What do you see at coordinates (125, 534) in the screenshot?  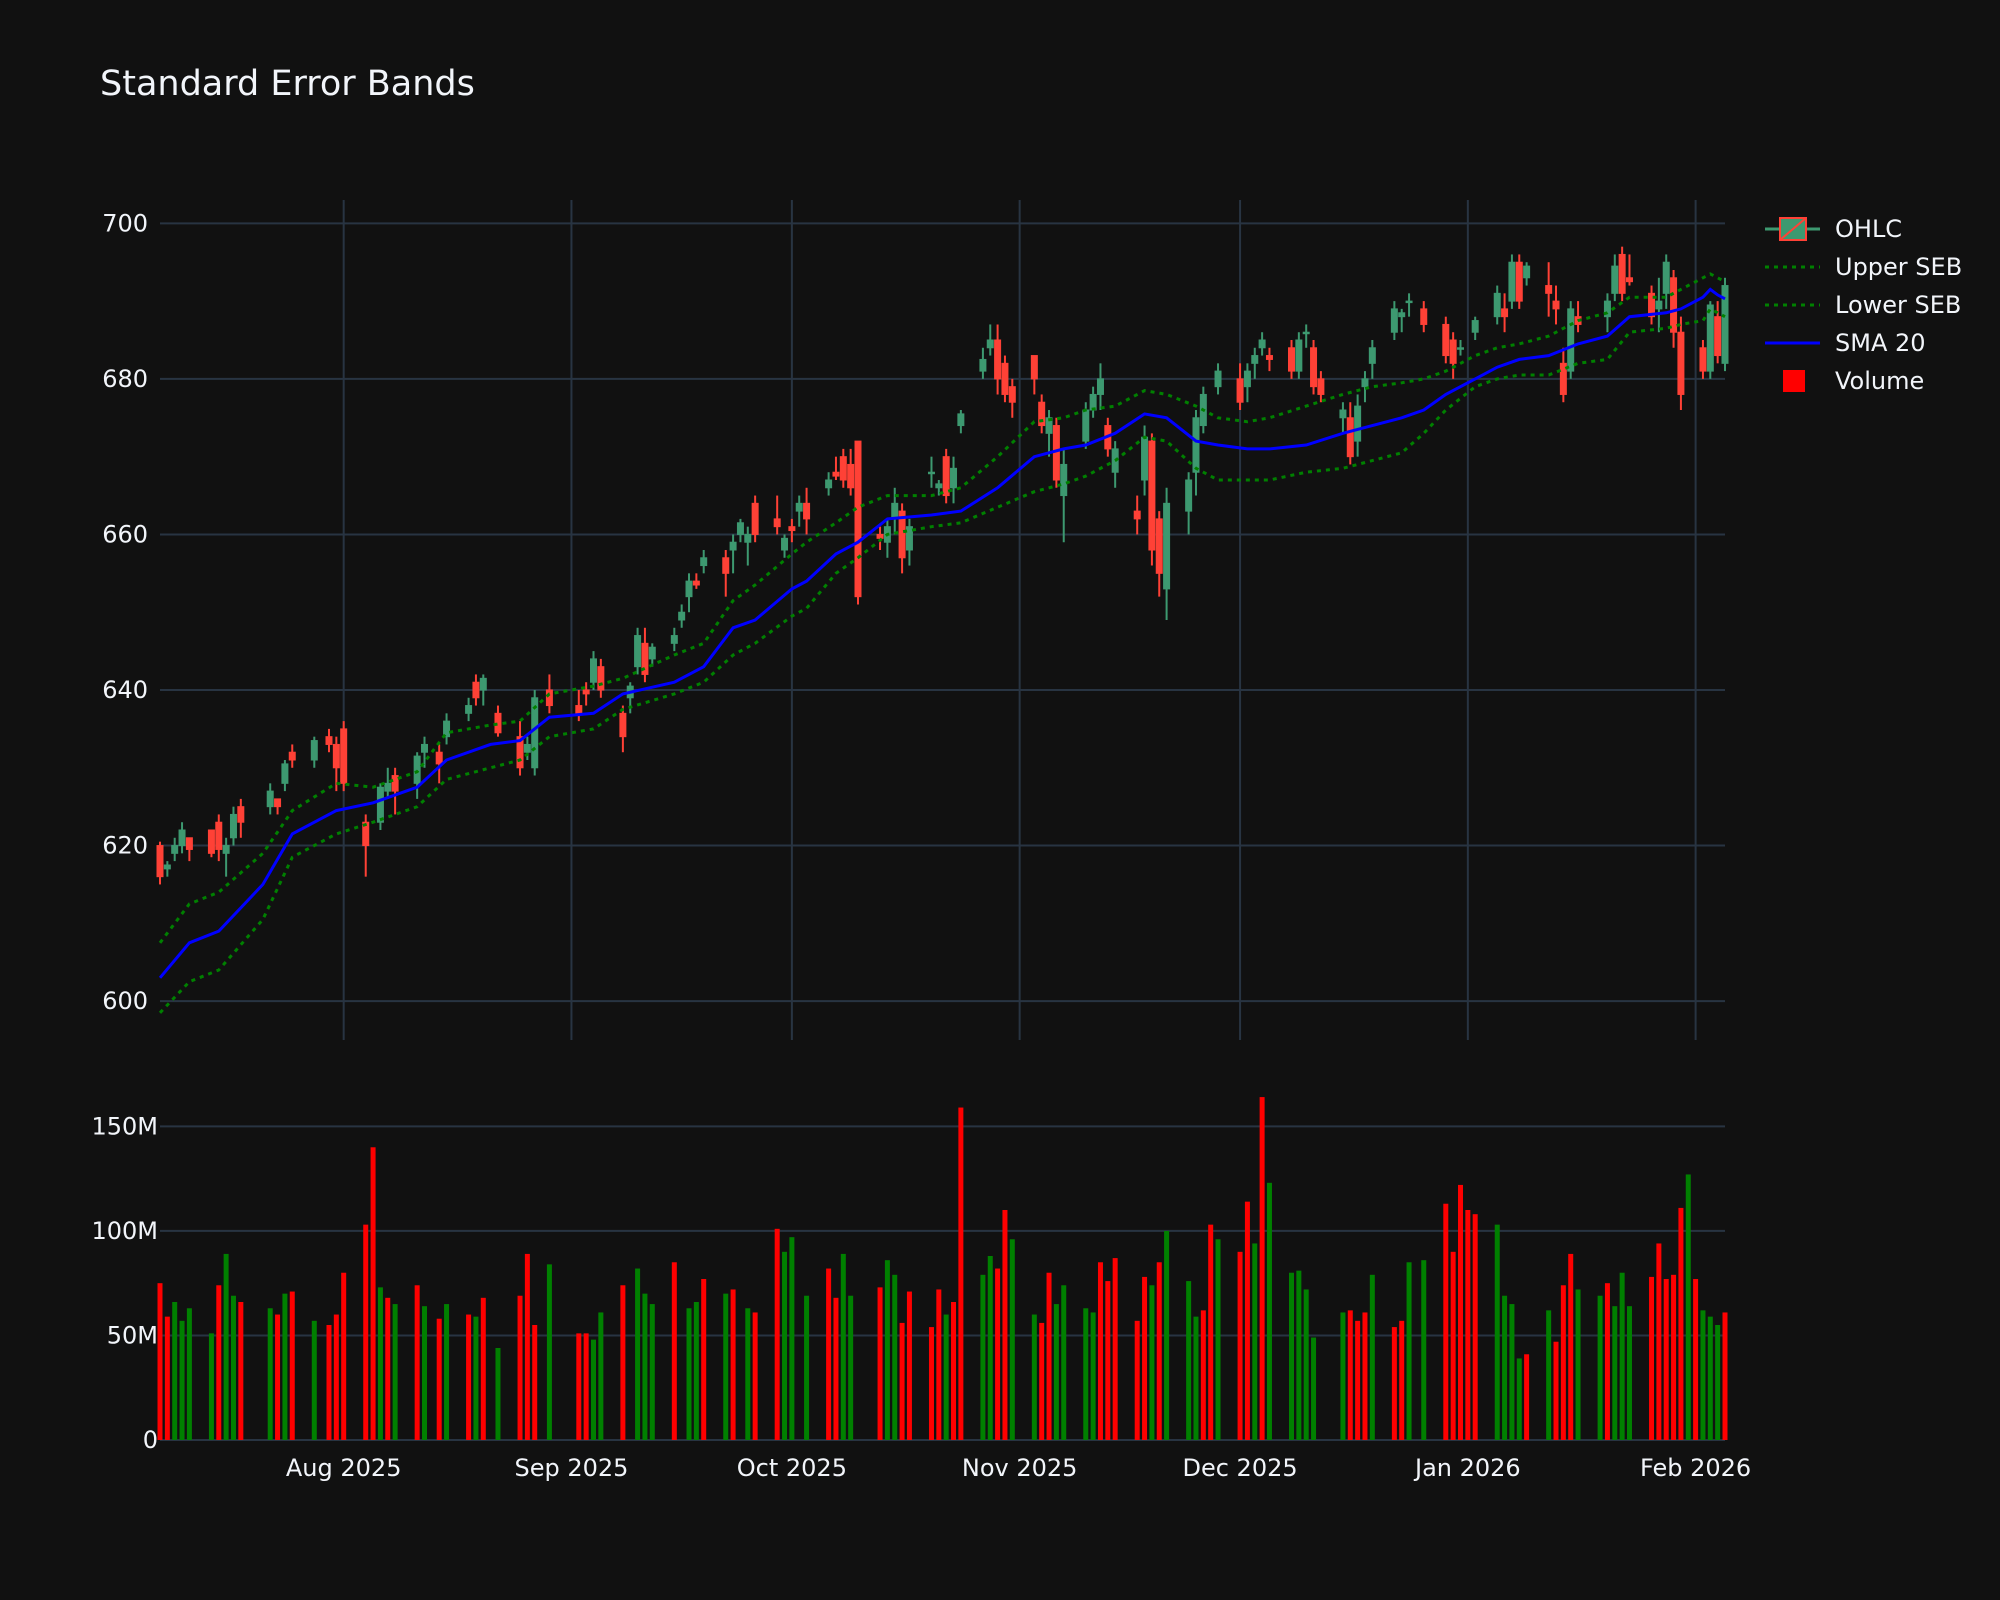 I see `price-tick-label: 660` at bounding box center [125, 534].